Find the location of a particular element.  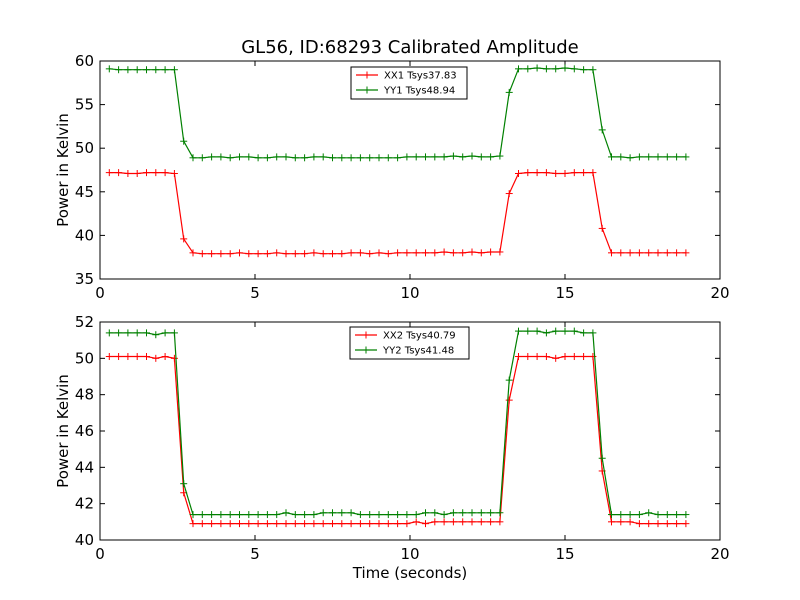

y-tick-label: 44 is located at coordinates (84, 467).